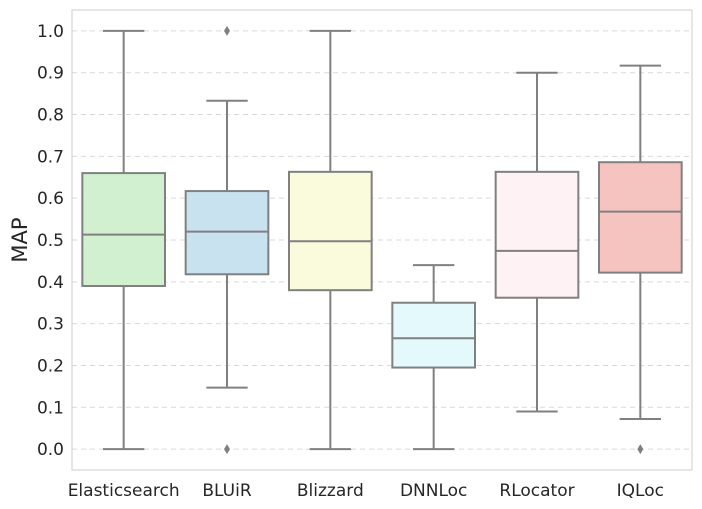  Describe the element at coordinates (226, 491) in the screenshot. I see `x-tick-label: BLUiR` at that location.